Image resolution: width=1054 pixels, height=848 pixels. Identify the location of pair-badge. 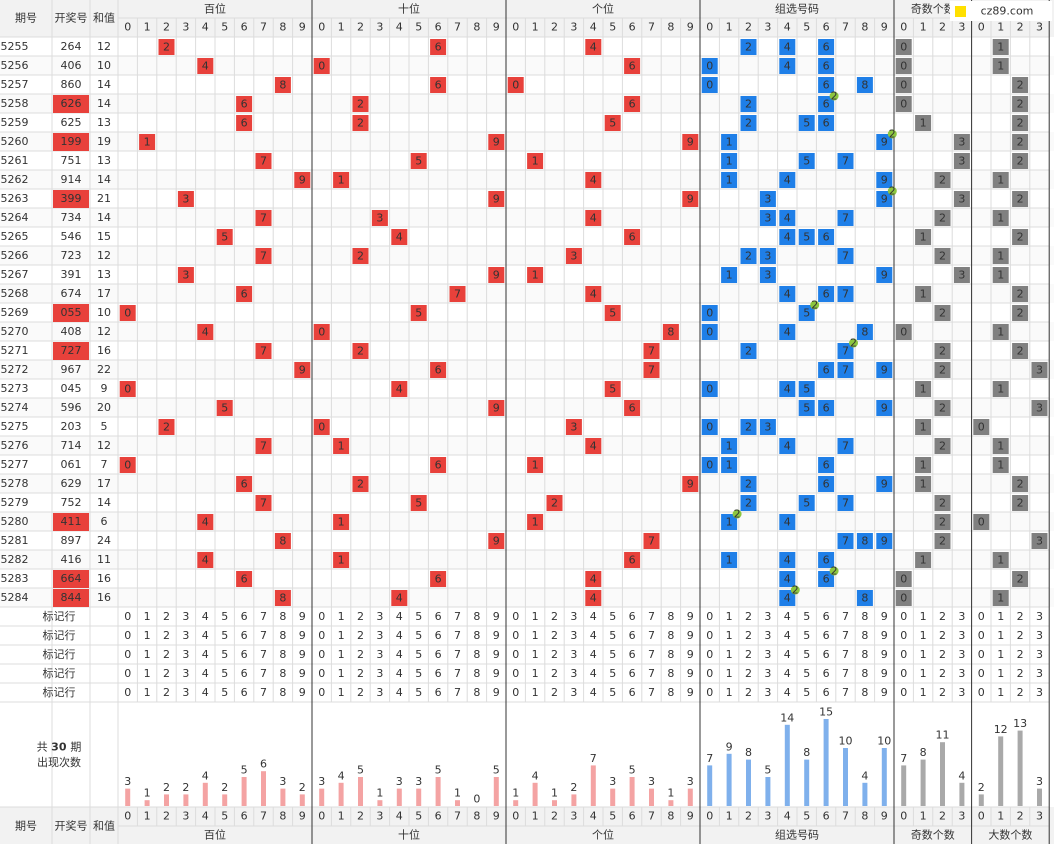
(815, 305).